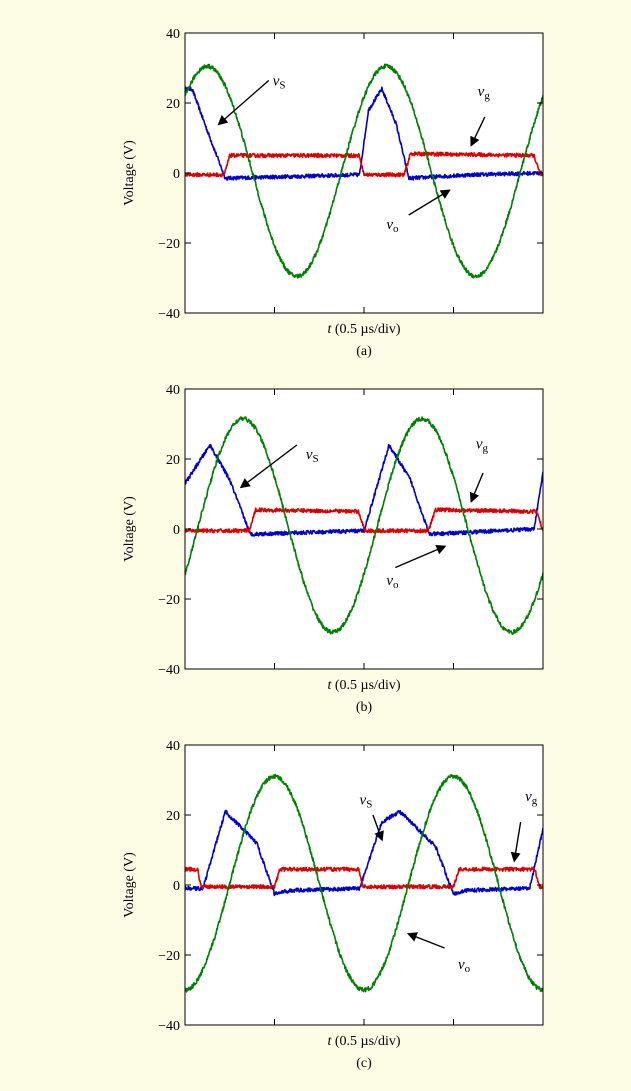 Image resolution: width=631 pixels, height=1091 pixels. What do you see at coordinates (364, 351) in the screenshot?
I see `panel-label: (a)` at bounding box center [364, 351].